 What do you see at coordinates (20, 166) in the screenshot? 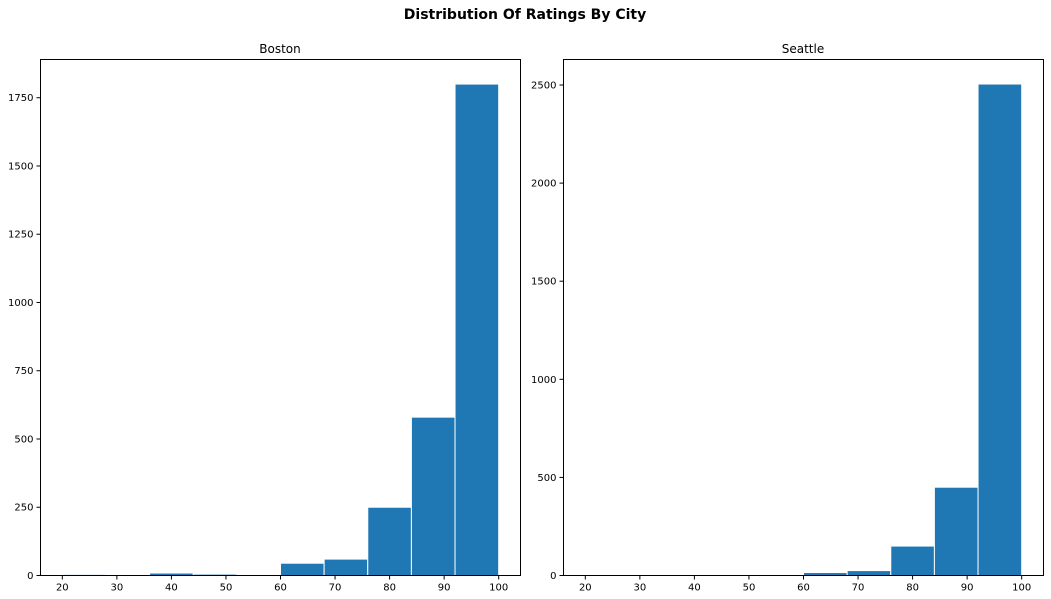
I see `y-tick-label-boston-1500: 1500` at bounding box center [20, 166].